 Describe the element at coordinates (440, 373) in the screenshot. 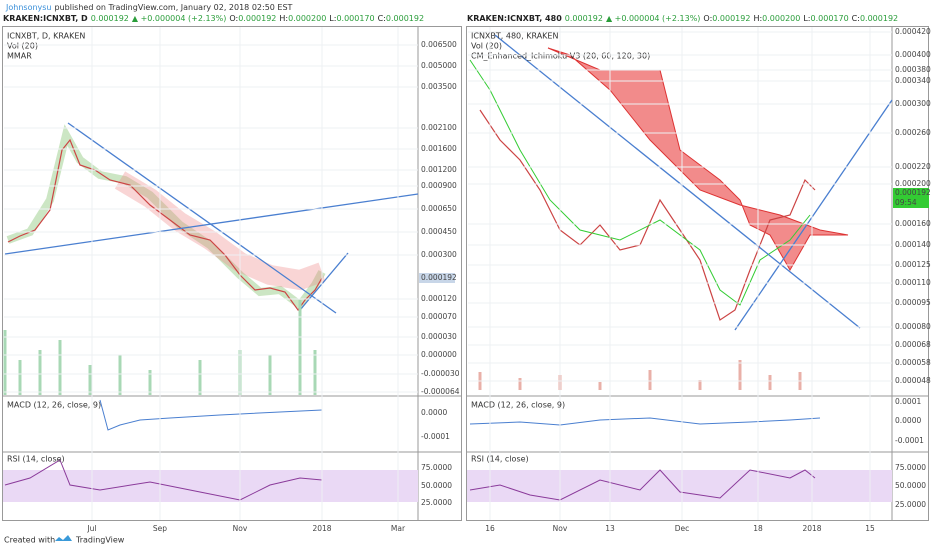

I see `price-label: -0.000030` at that location.